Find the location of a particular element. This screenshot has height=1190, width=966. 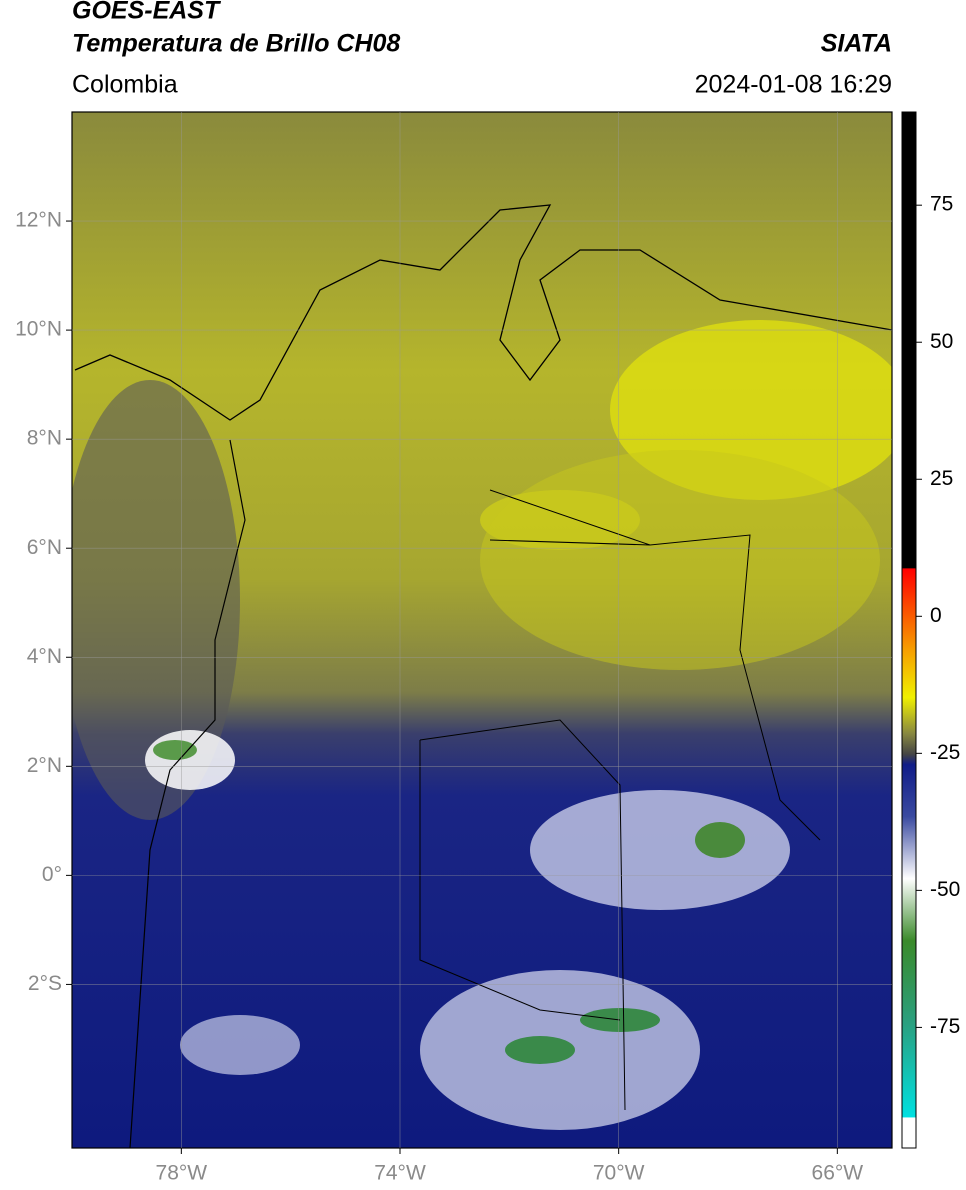

colorbar-tick-label: 50 is located at coordinates (941, 341).